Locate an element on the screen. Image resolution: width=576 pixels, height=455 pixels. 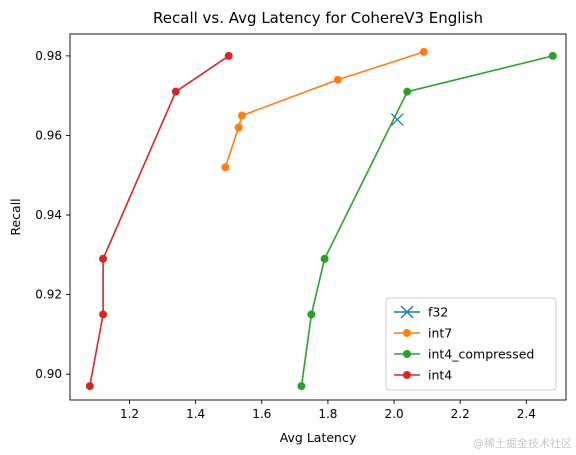
x-tick-label: 1.8 is located at coordinates (327, 414).